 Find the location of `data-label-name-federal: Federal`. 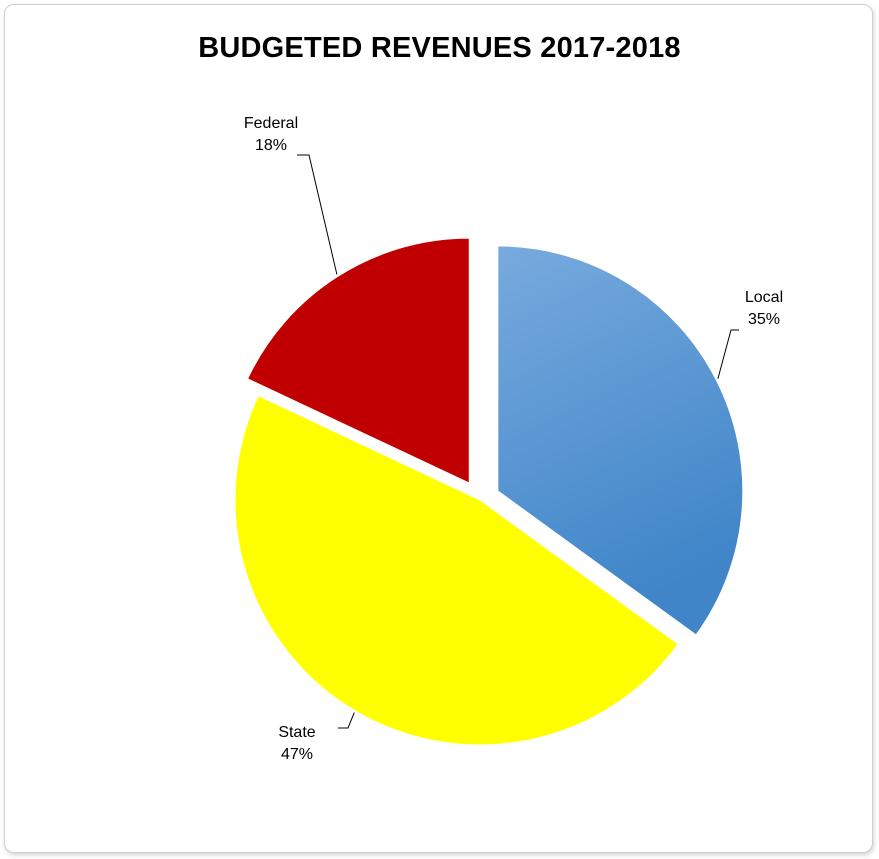

data-label-name-federal: Federal is located at coordinates (271, 123).